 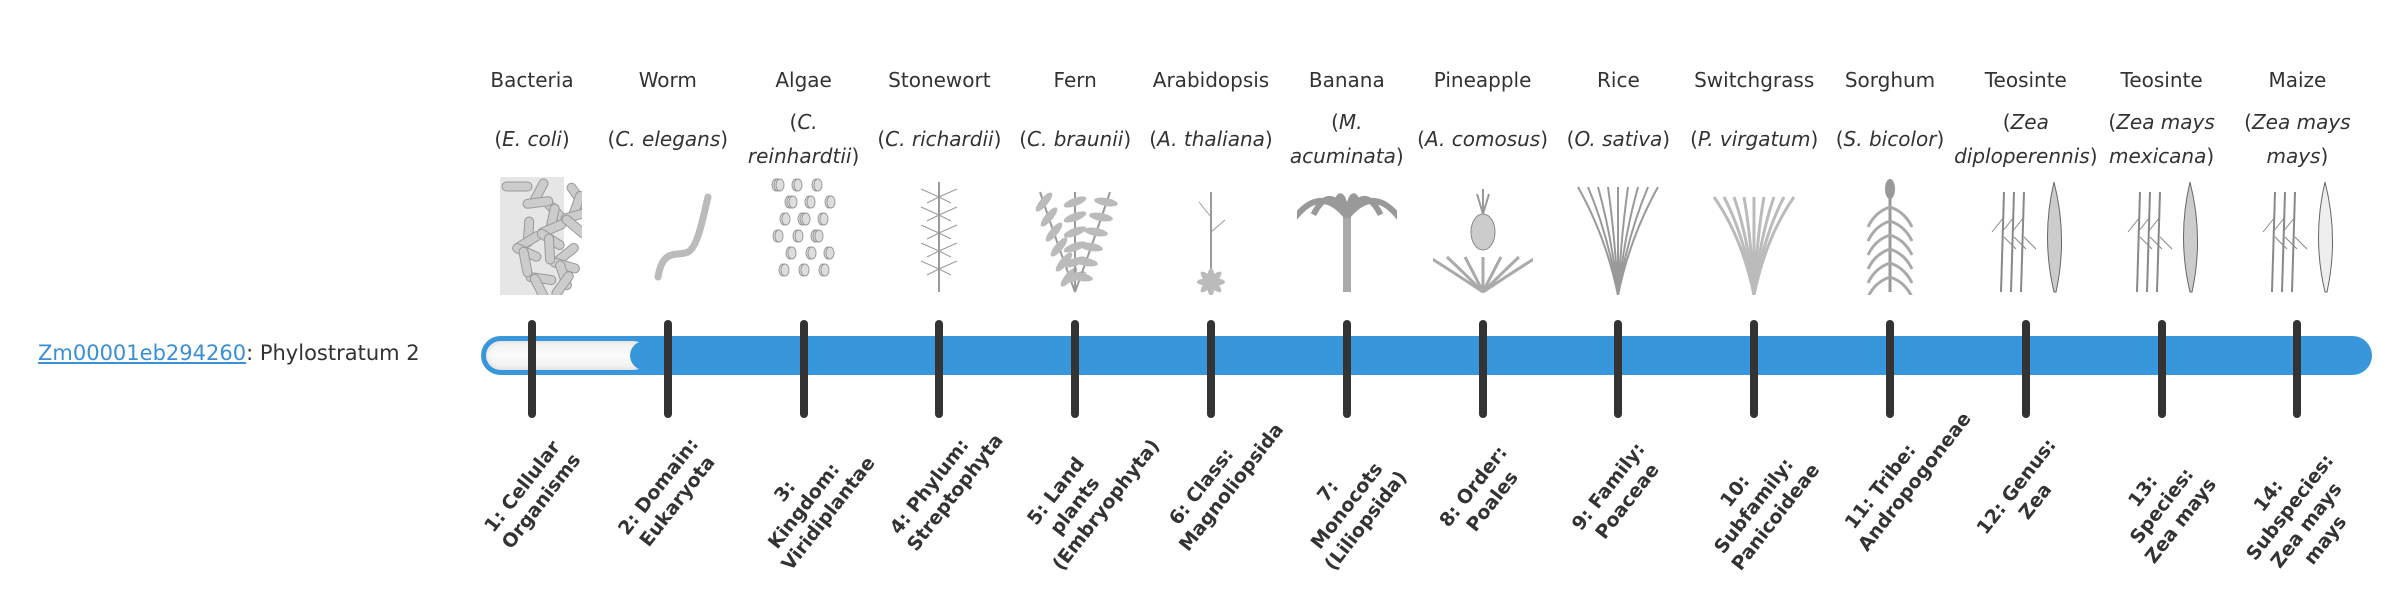 What do you see at coordinates (1346, 80) in the screenshot?
I see `organism-common-name: Banana` at bounding box center [1346, 80].